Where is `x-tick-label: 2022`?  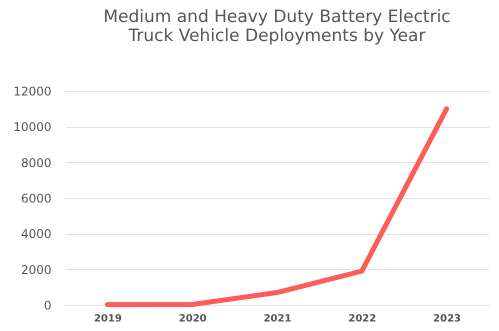 x-tick-label: 2022 is located at coordinates (362, 319).